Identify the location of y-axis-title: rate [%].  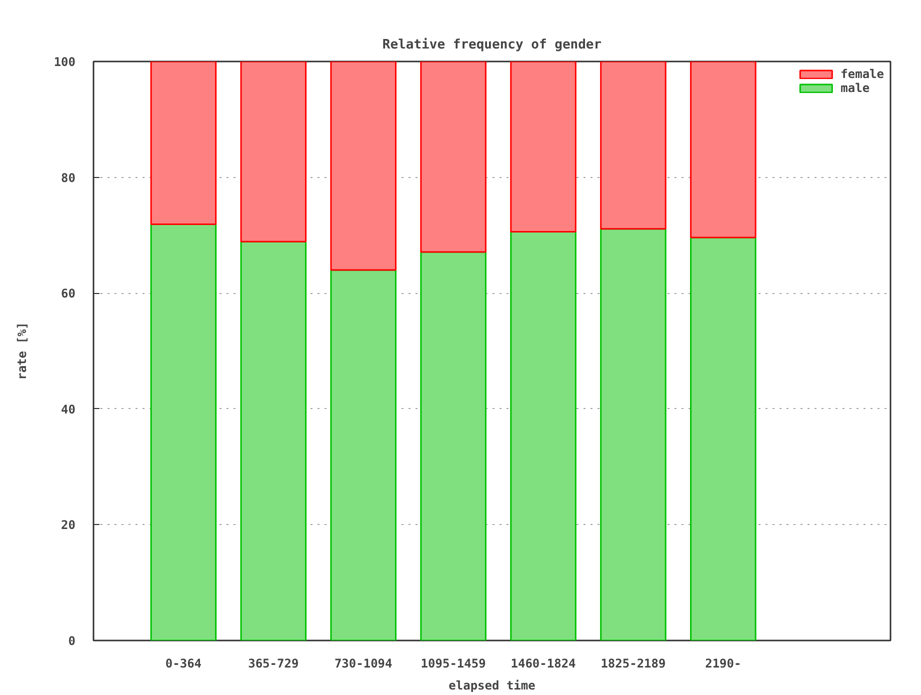
(21, 351).